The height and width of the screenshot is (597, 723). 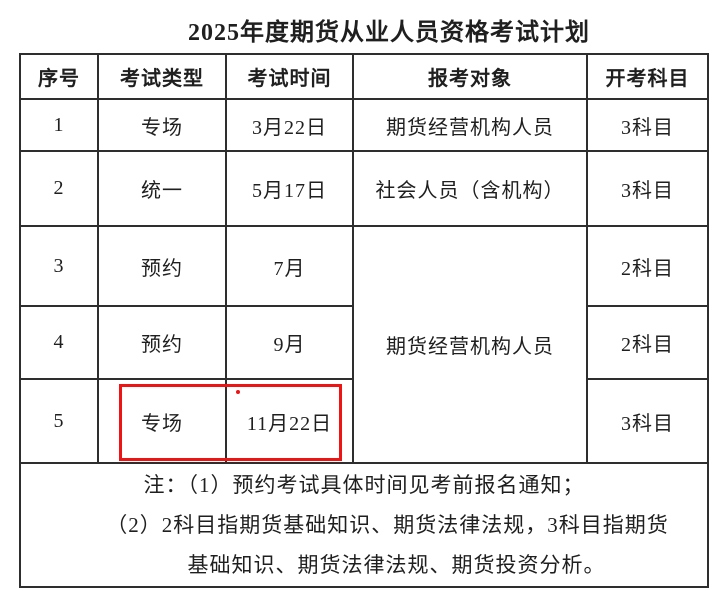 I want to click on cell-target-merged: 期货经营机构人员, so click(x=470, y=344).